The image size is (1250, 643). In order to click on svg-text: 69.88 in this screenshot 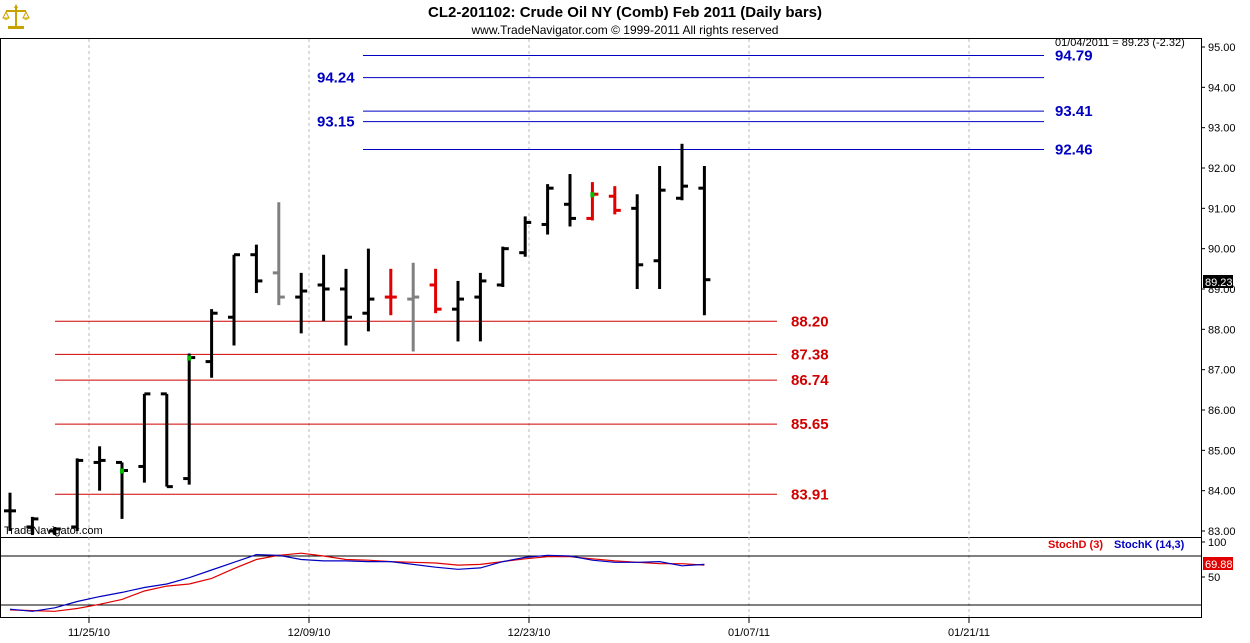, I will do `click(1219, 565)`.